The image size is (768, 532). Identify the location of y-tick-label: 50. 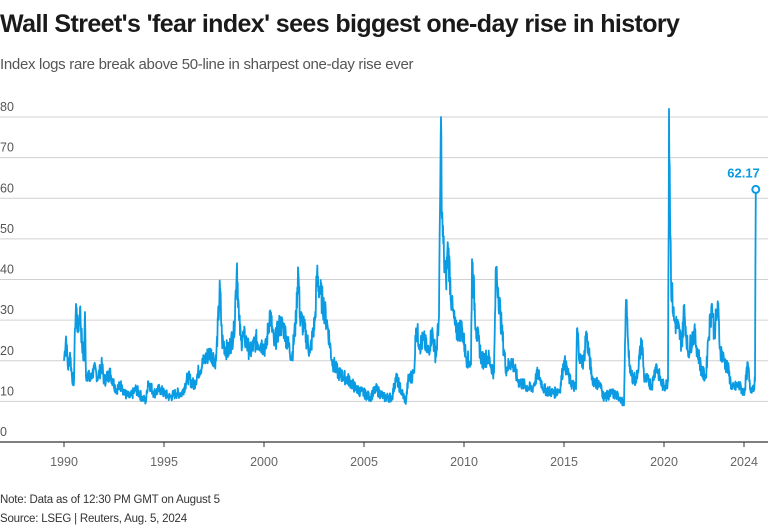
(7, 229).